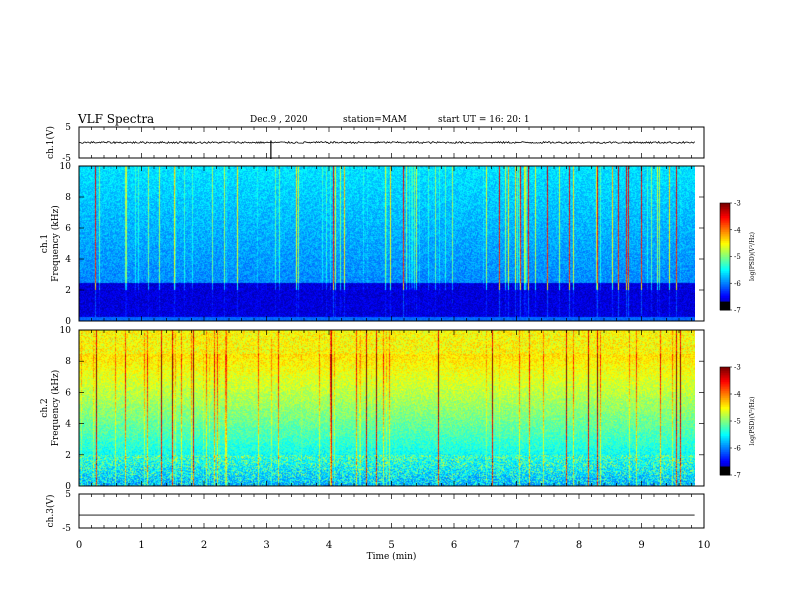  What do you see at coordinates (68, 425) in the screenshot?
I see `y-tick-label: 4` at bounding box center [68, 425].